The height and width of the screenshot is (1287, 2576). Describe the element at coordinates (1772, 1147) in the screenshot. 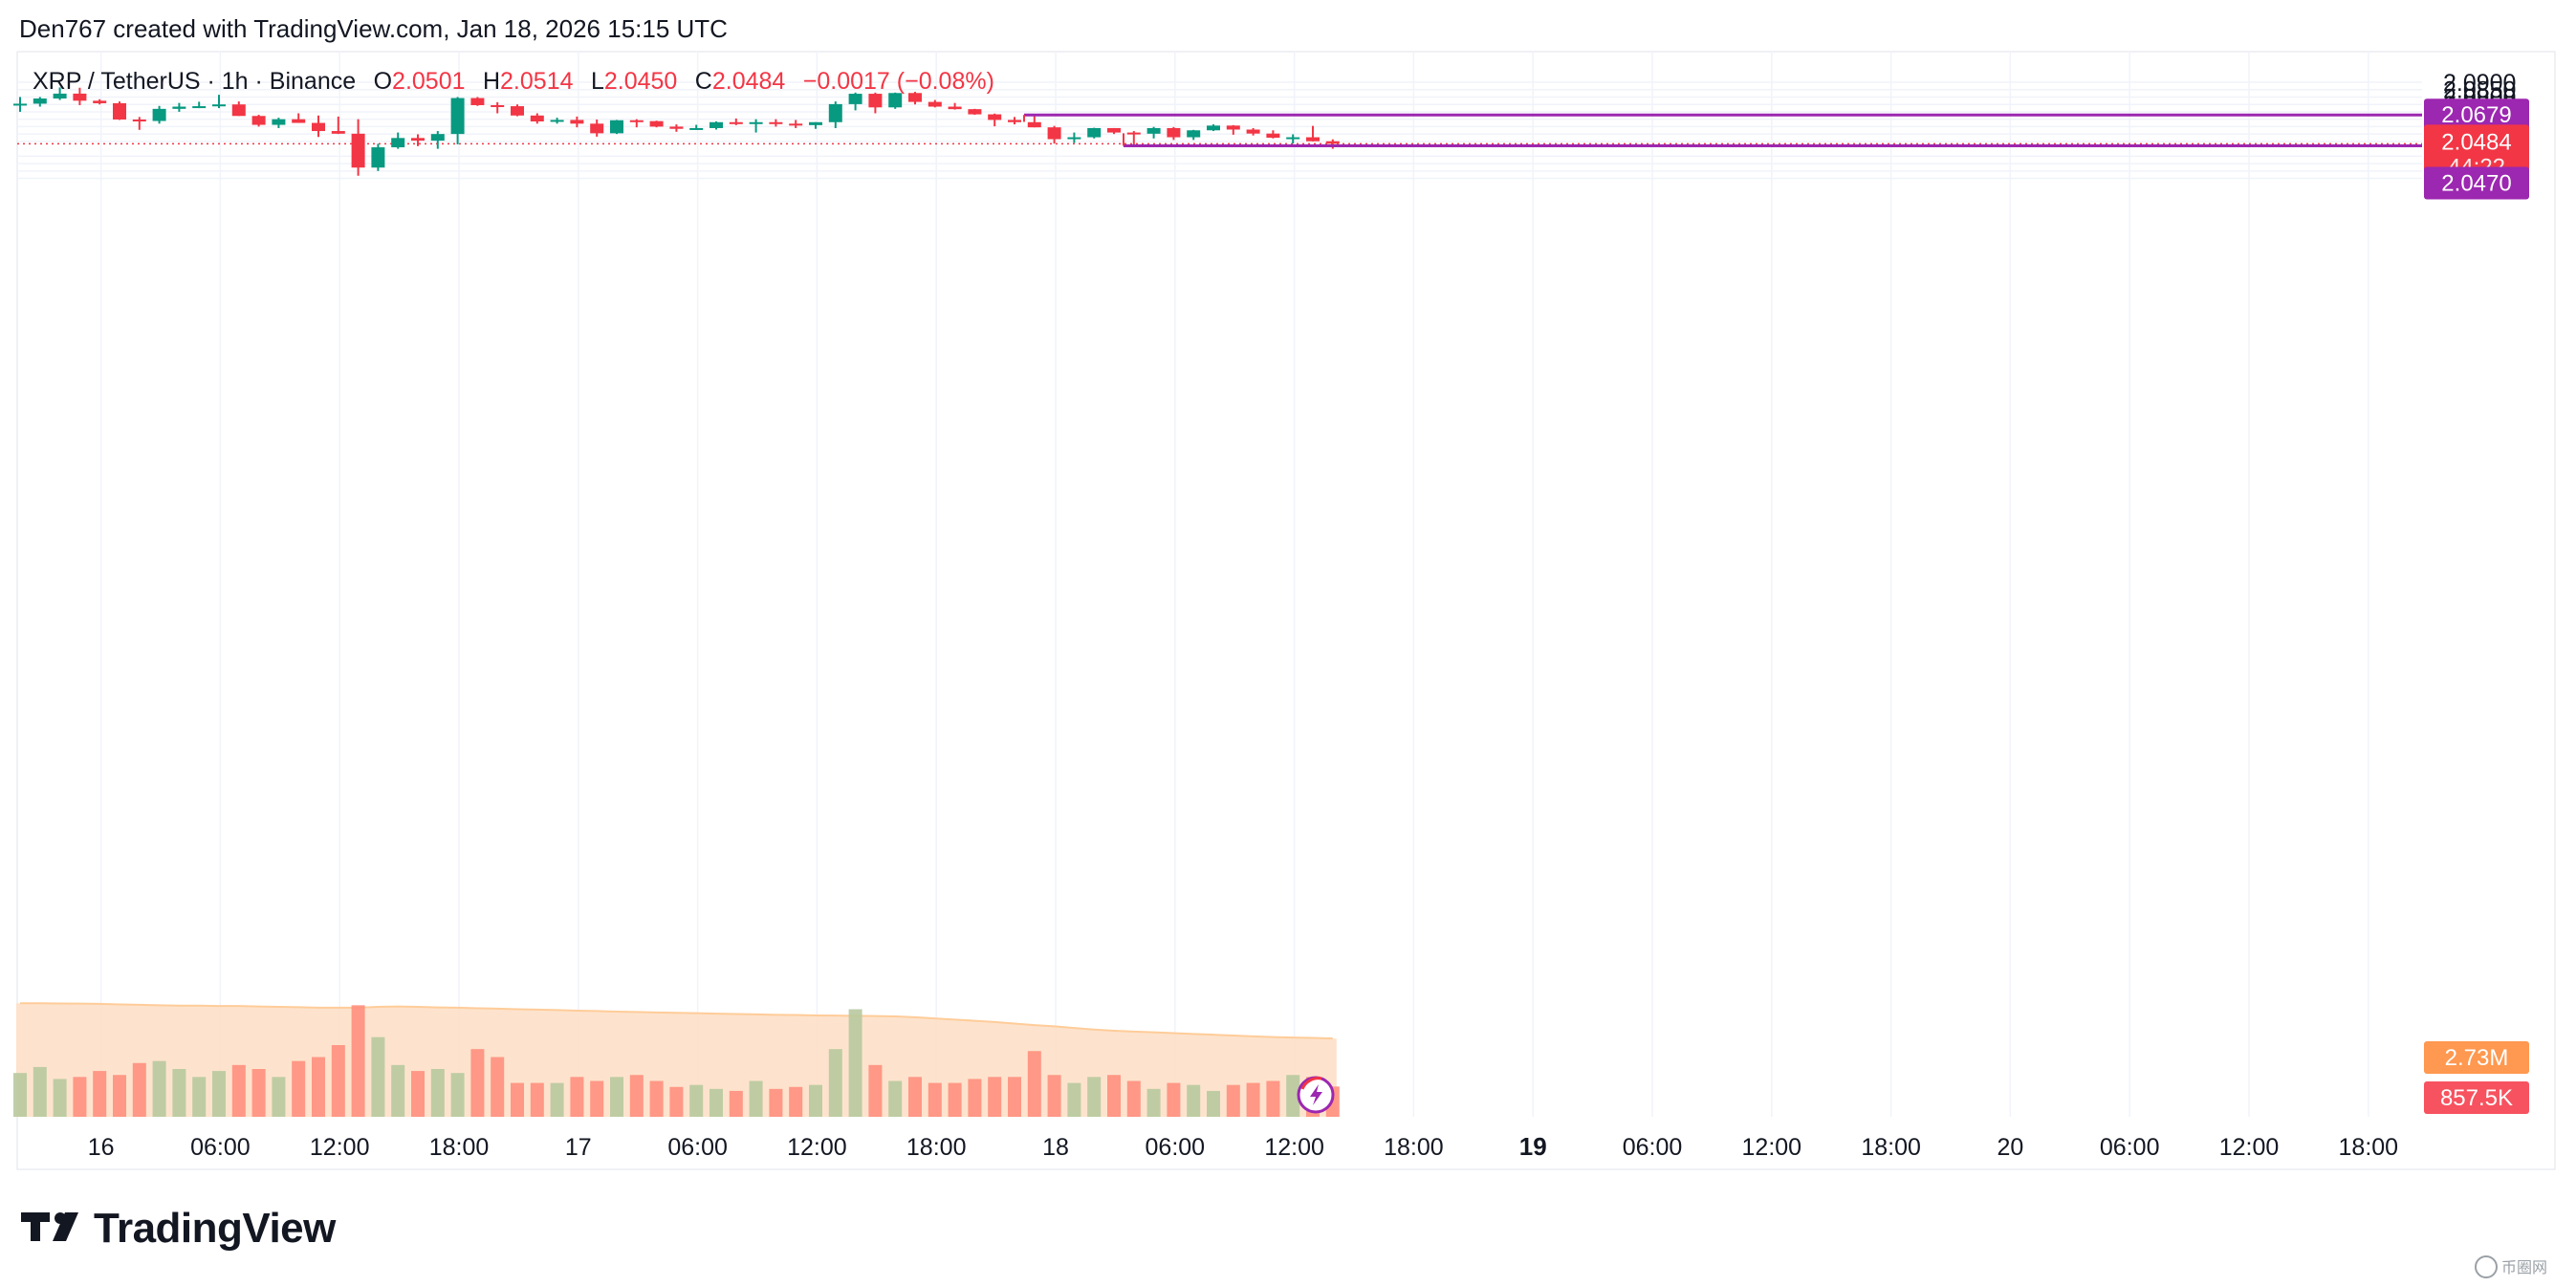

I see `time-tick-label: 12:00` at that location.